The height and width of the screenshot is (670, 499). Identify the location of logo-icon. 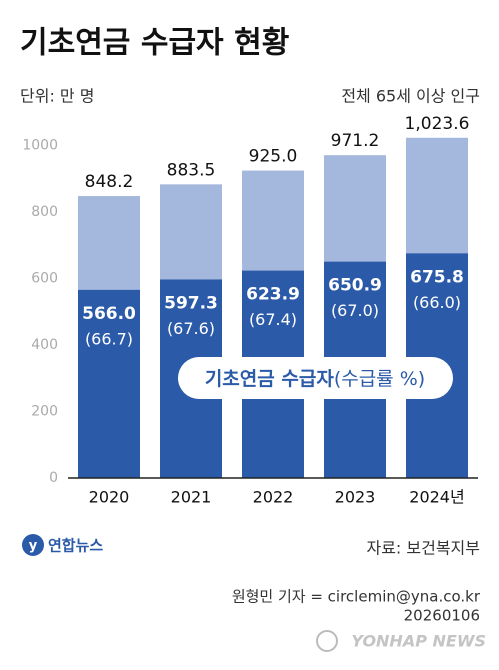
(33, 545).